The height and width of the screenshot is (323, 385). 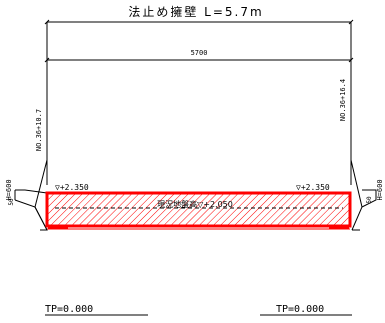 What do you see at coordinates (313, 187) in the screenshot?
I see `level-right-label: ▽+2.350` at bounding box center [313, 187].